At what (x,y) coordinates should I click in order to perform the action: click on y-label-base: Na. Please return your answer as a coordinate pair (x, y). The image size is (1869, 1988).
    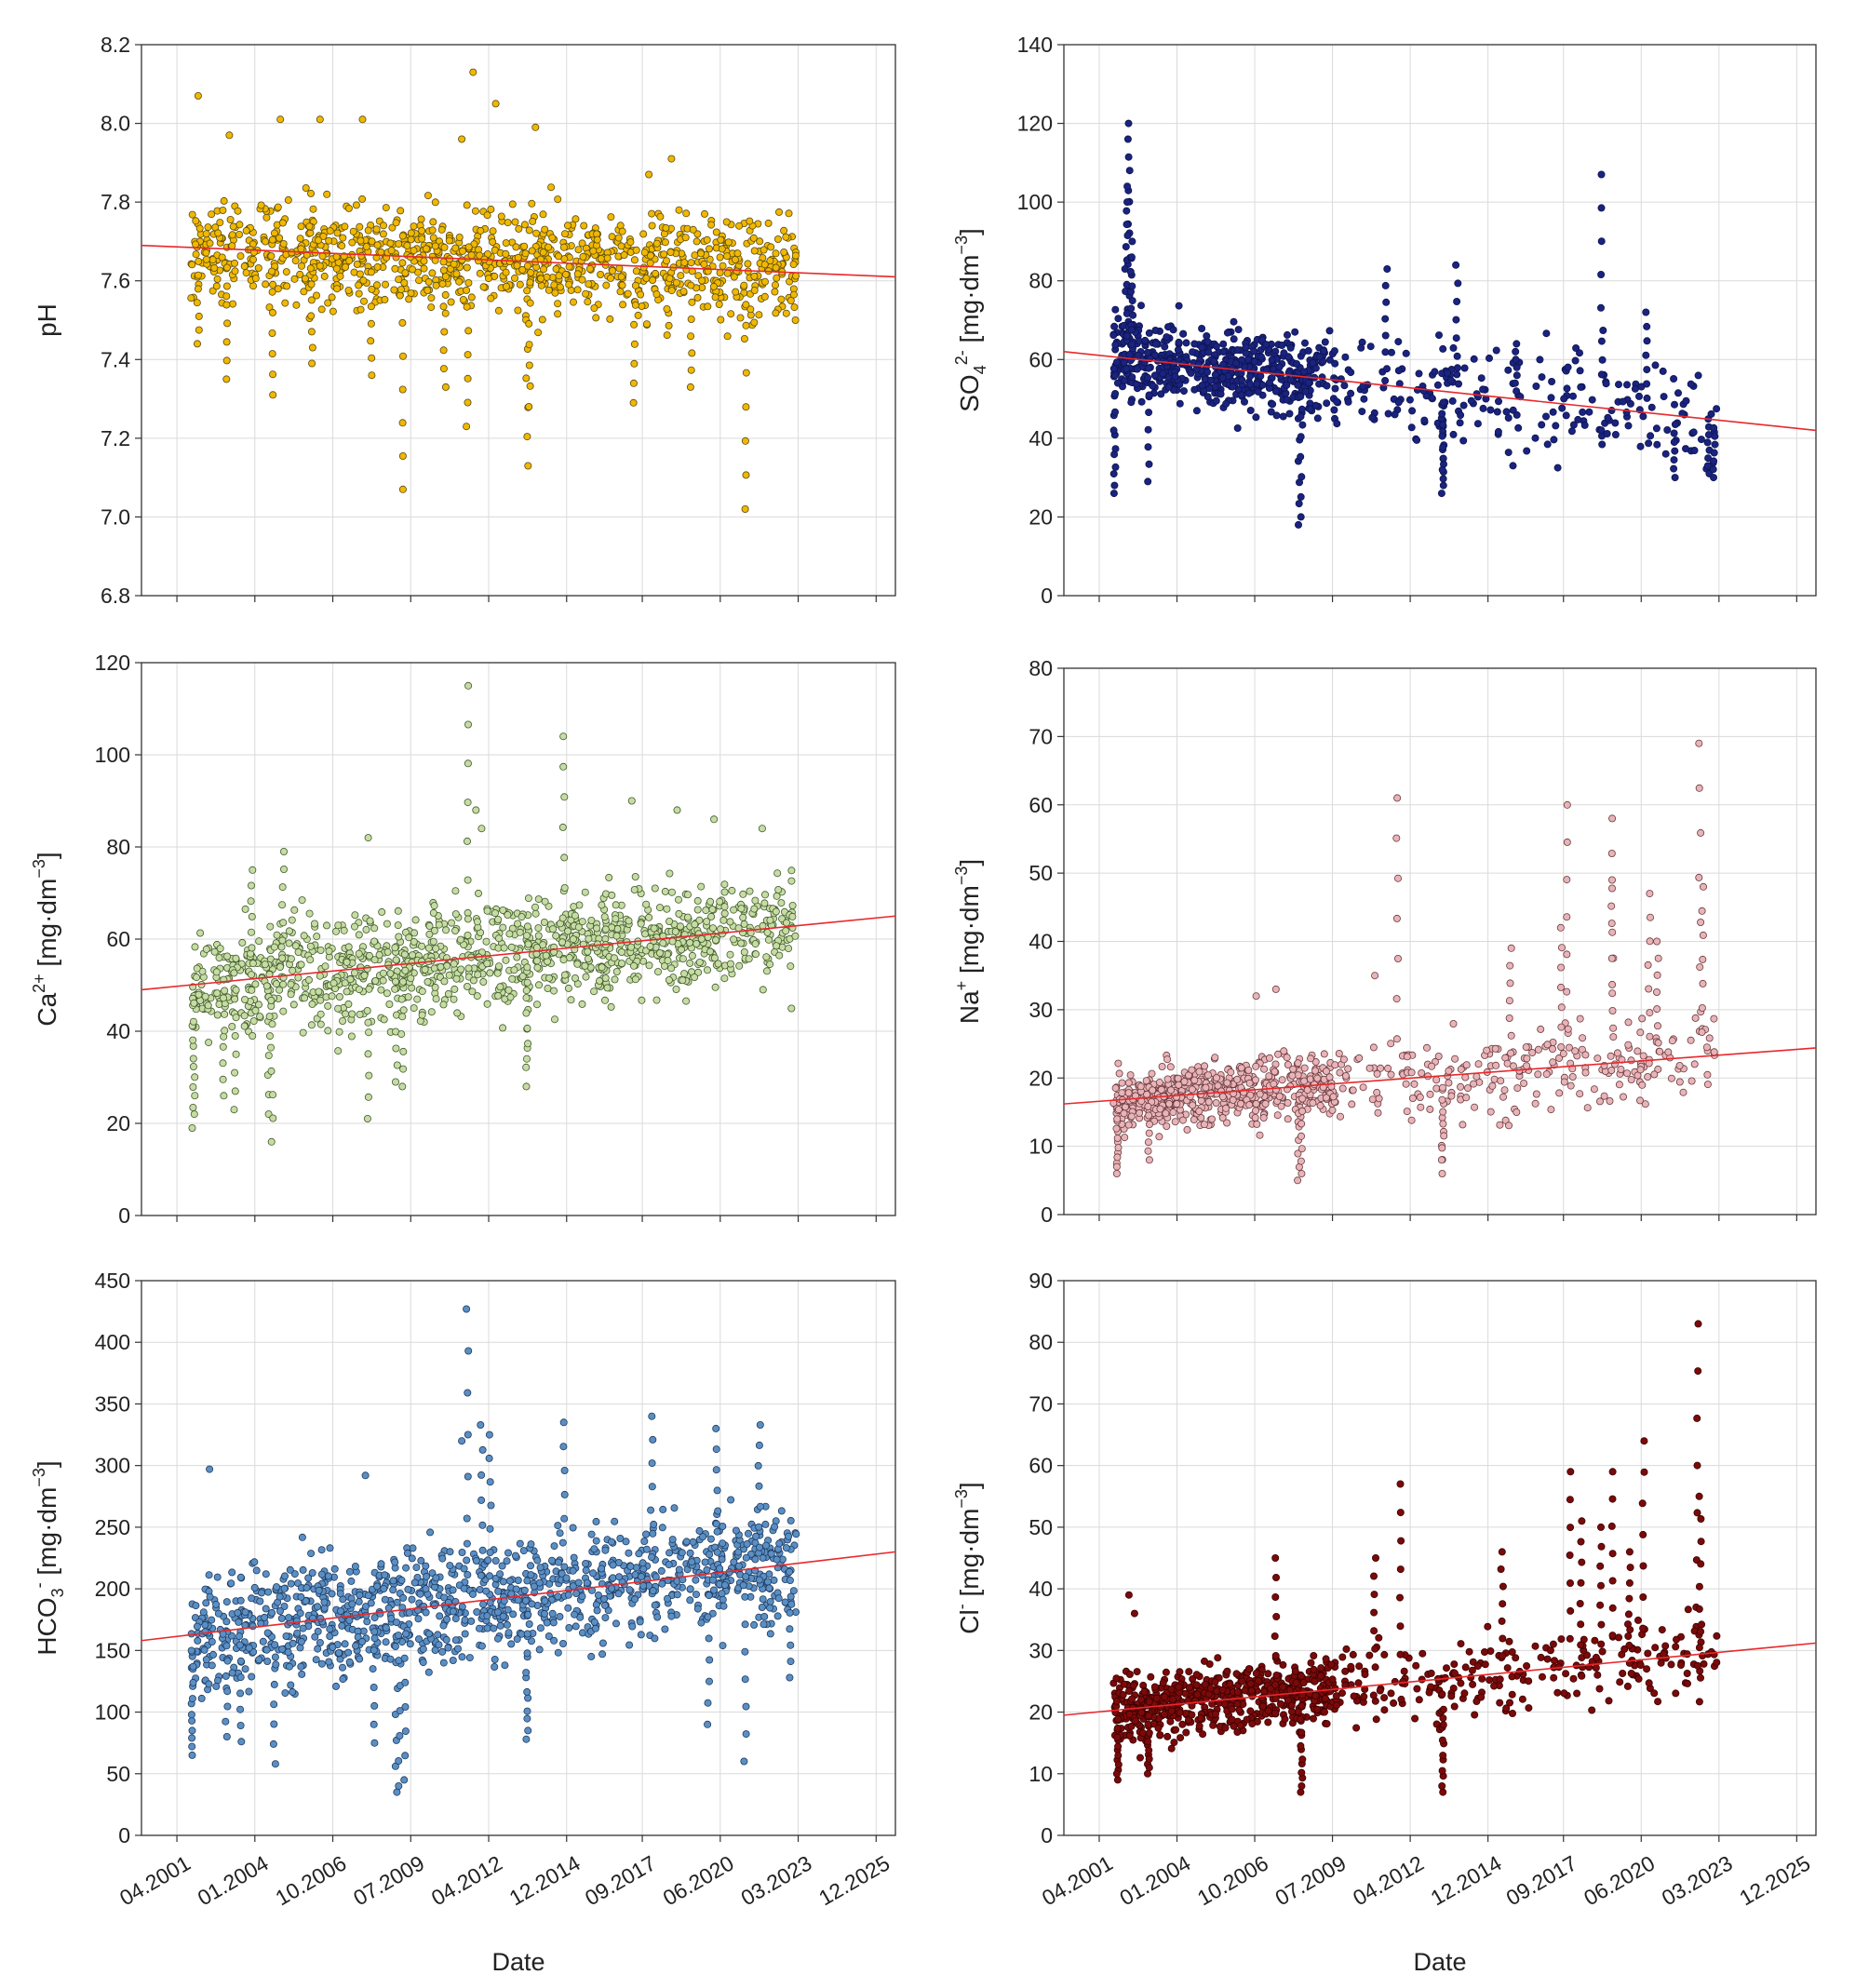
    Looking at the image, I should click on (969, 1007).